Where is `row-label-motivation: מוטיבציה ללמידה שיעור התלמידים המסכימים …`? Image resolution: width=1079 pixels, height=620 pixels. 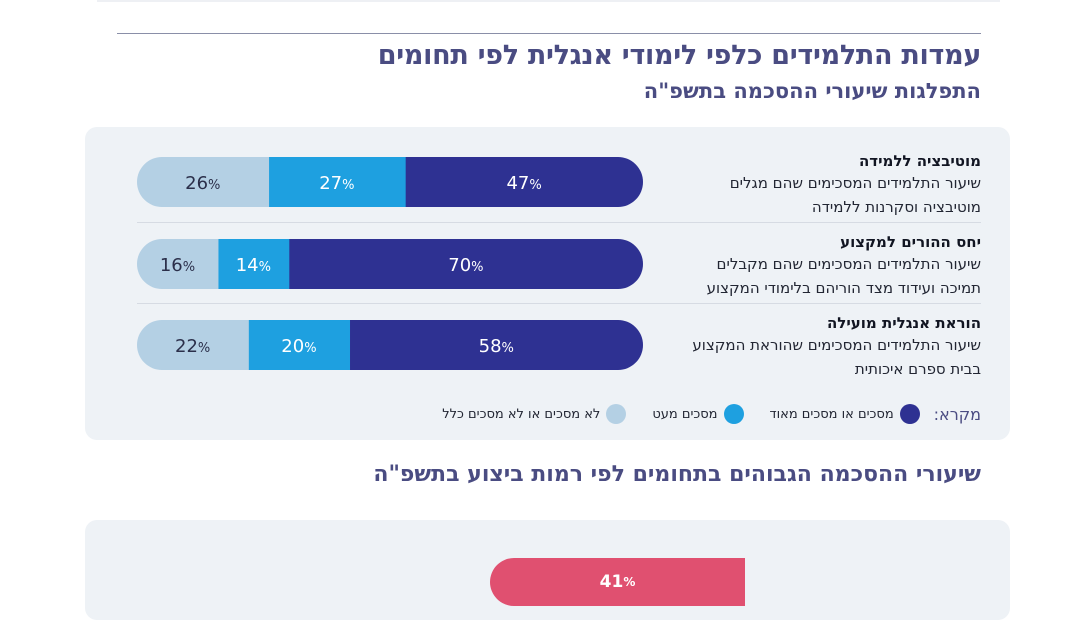
row-label-motivation: מוטיבציה ללמידה שיעור התלמידים המסכימים … is located at coordinates (816, 185).